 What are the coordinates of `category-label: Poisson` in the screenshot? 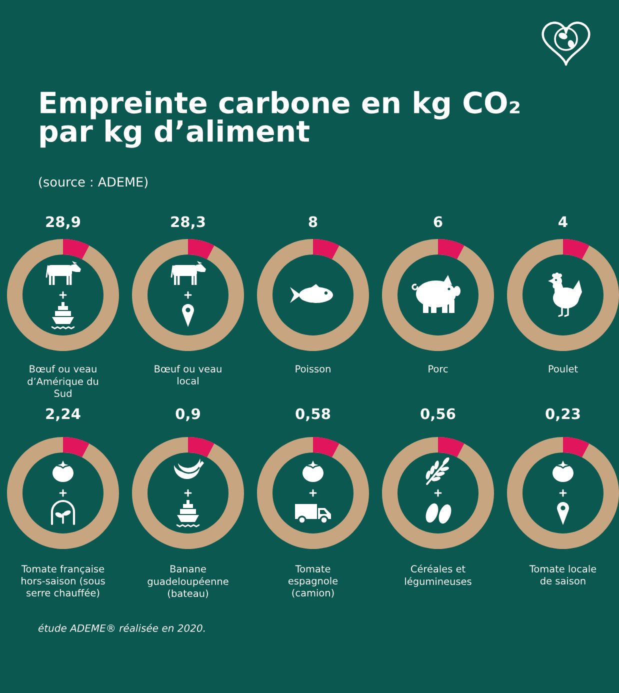 It's located at (313, 369).